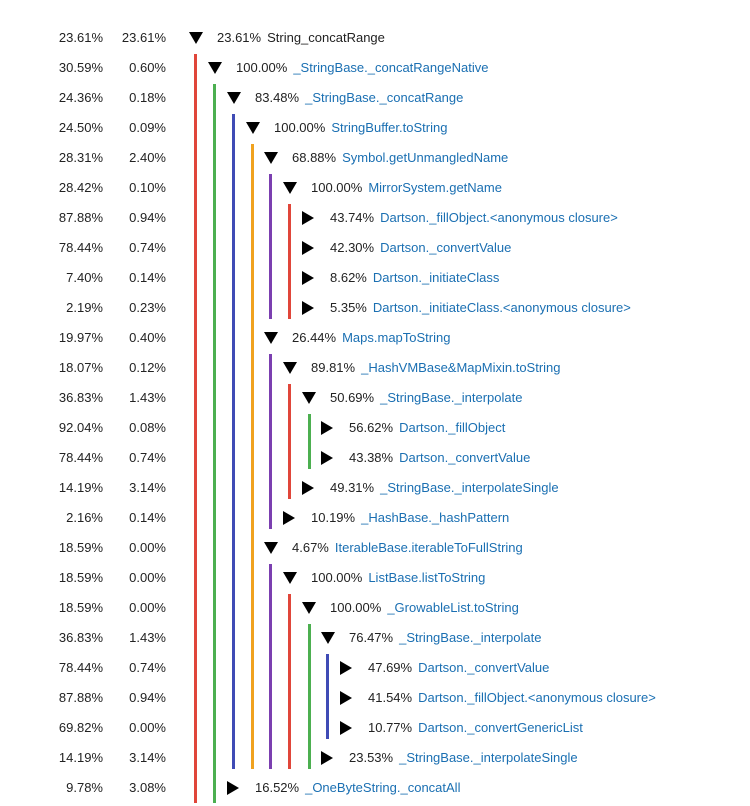 The width and height of the screenshot is (750, 806). Describe the element at coordinates (375, 608) in the screenshot. I see `tree-row: 18.59% 0.00% 100.00% _GrowableList.toString` at that location.